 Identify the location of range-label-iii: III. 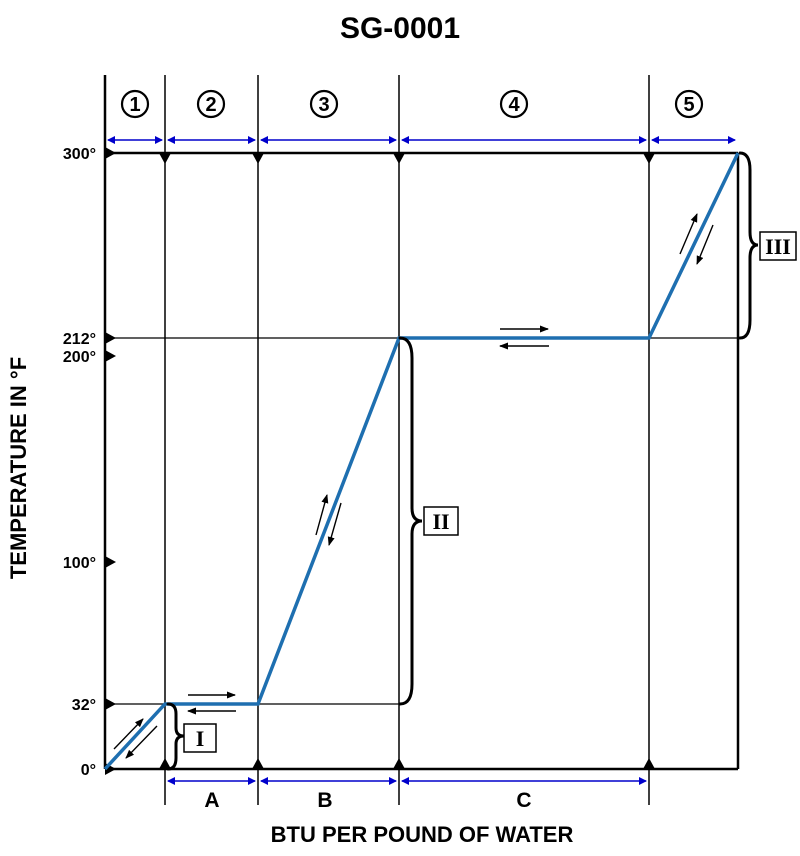
(778, 246).